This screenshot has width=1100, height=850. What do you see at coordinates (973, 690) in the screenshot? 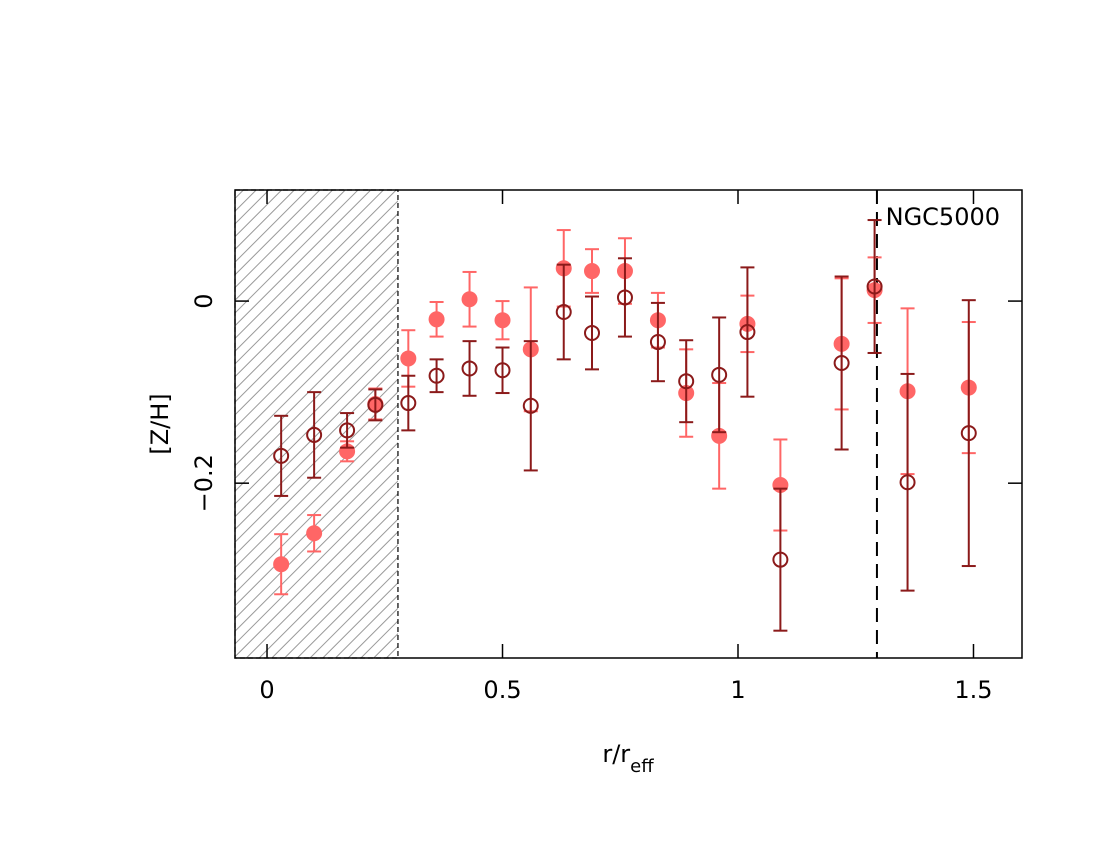
I see `x-tick-label: 1.5` at bounding box center [973, 690].